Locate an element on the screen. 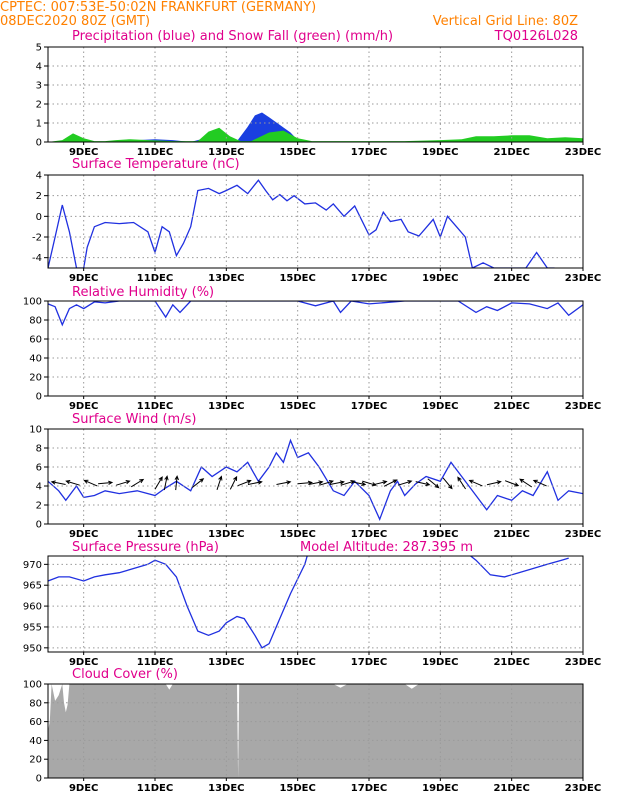 This screenshot has width=618, height=800. model-code: TQ0126L028 is located at coordinates (536, 36).